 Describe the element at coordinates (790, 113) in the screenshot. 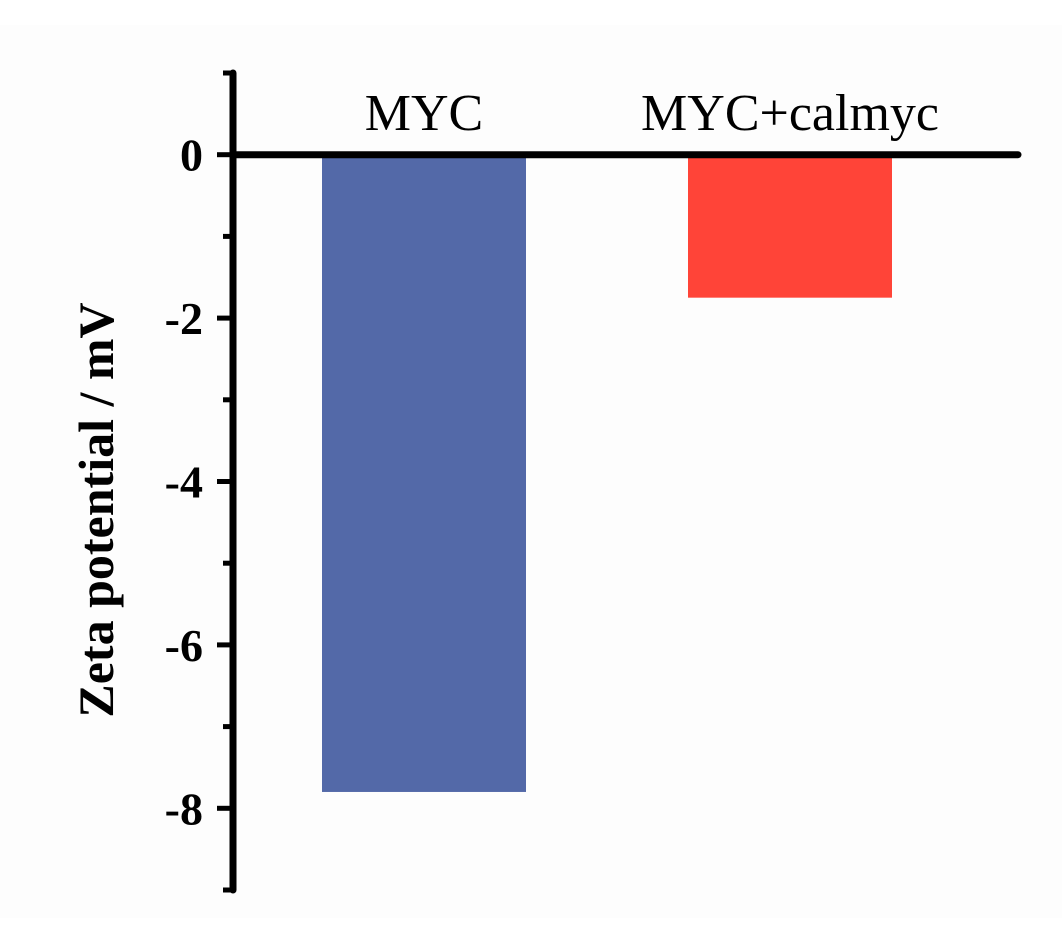

I see `category-label: MYC+calmyc` at that location.